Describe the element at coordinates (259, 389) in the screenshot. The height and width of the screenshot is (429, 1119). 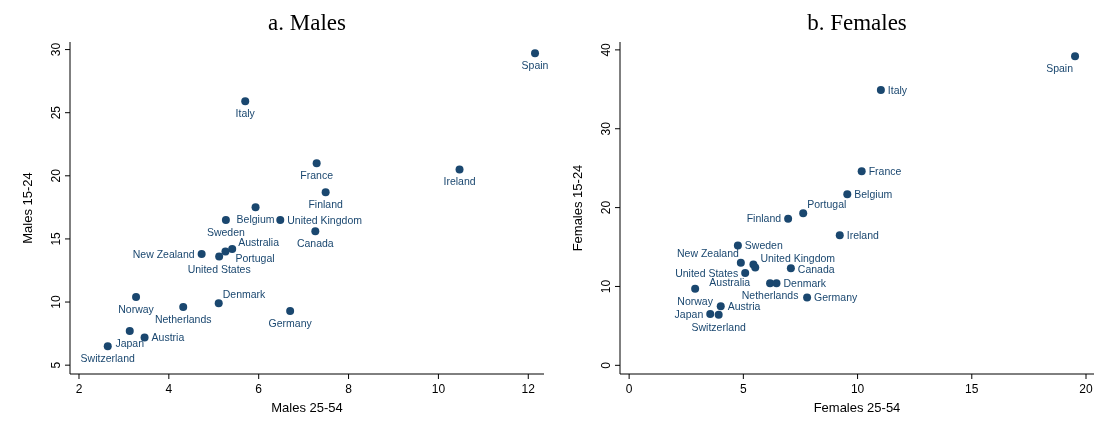
I see `x-tick-label: 6` at that location.